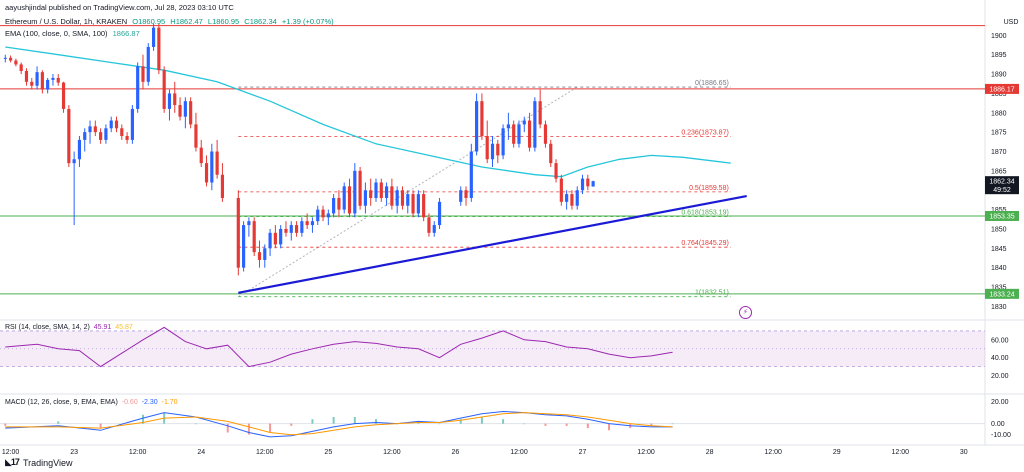 The image size is (1024, 472). I want to click on rsi-tick-label: 40.00, so click(1000, 358).